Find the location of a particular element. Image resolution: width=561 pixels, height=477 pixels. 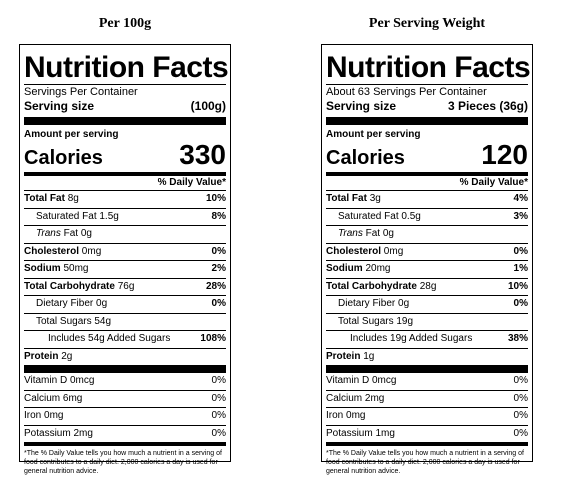

calories-row: Calories 330 is located at coordinates (125, 154).